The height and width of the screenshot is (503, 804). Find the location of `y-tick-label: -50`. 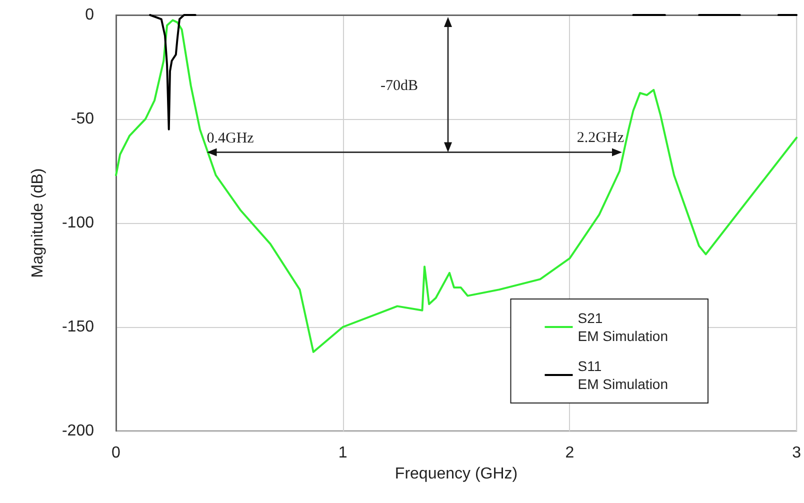

y-tick-label: -50 is located at coordinates (82, 119).